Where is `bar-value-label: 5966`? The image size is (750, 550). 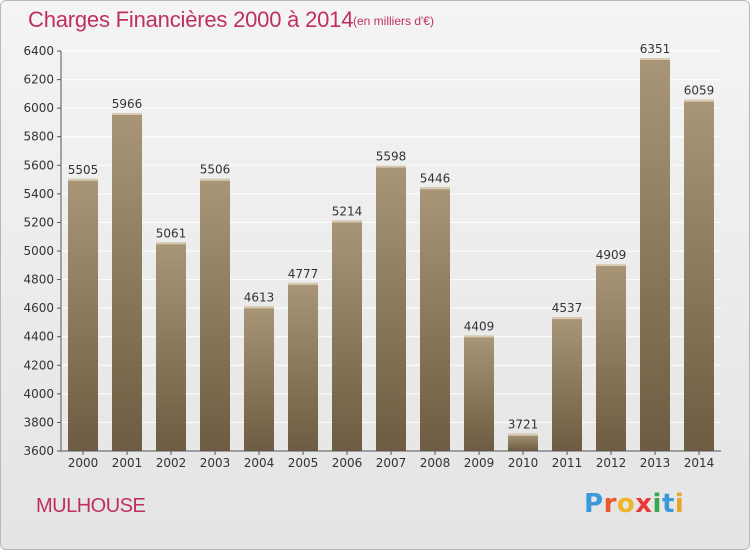
bar-value-label: 5966 is located at coordinates (127, 104).